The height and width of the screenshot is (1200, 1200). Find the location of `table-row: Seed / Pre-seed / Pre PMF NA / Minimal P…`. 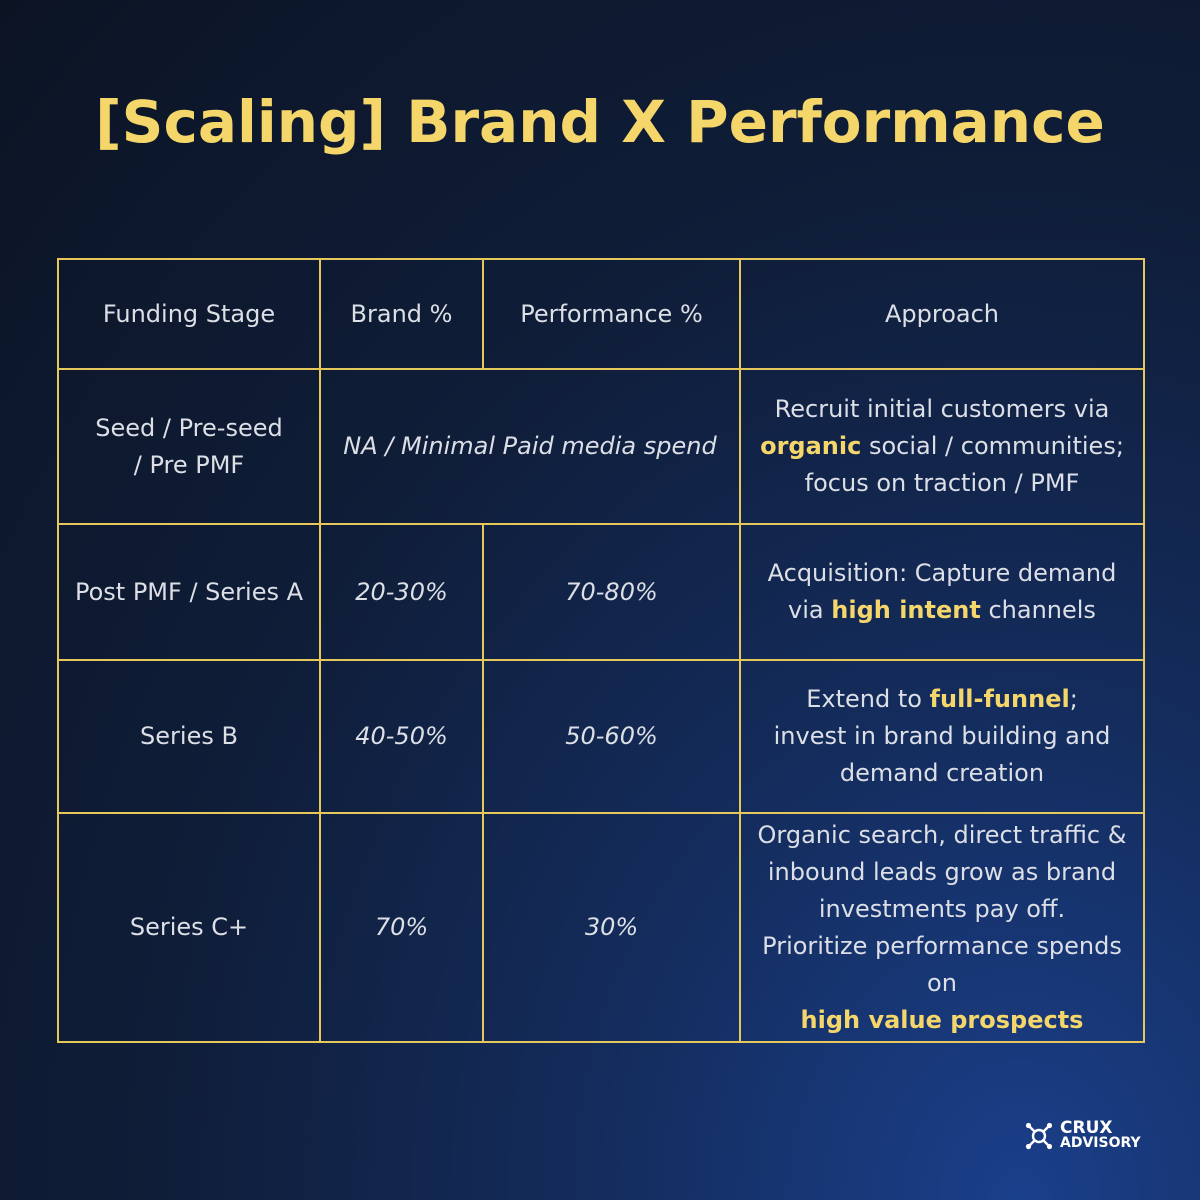

table-row: Seed / Pre-seed / Pre PMF NA / Minimal P… is located at coordinates (601, 446).